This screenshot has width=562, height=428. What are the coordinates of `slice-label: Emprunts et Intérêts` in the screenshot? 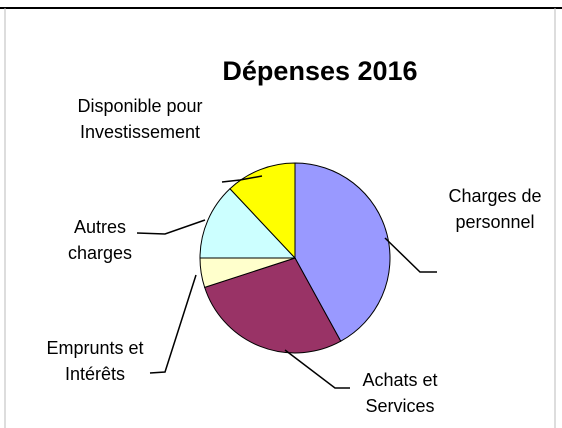 It's located at (95, 361).